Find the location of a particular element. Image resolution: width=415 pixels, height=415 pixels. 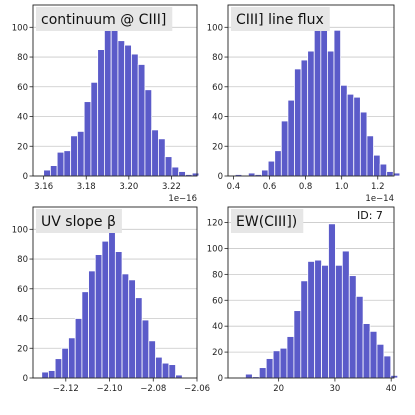

x-tick-label: 1.0 is located at coordinates (342, 187).